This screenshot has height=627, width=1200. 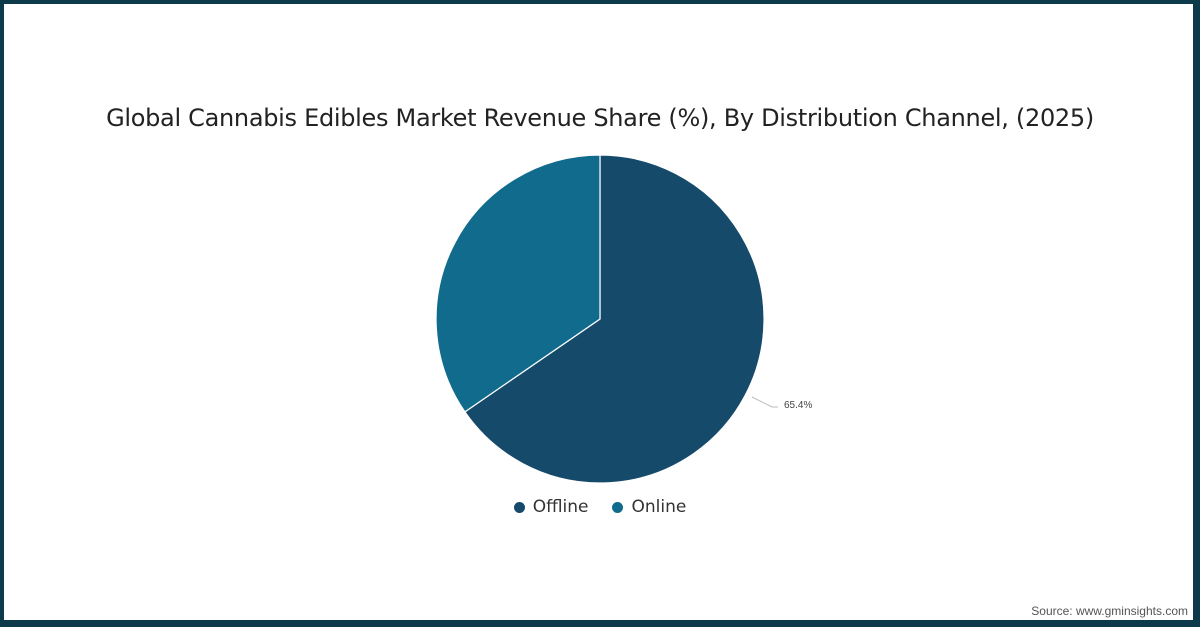 What do you see at coordinates (614, 319) in the screenshot?
I see `pie-slice-offline` at bounding box center [614, 319].